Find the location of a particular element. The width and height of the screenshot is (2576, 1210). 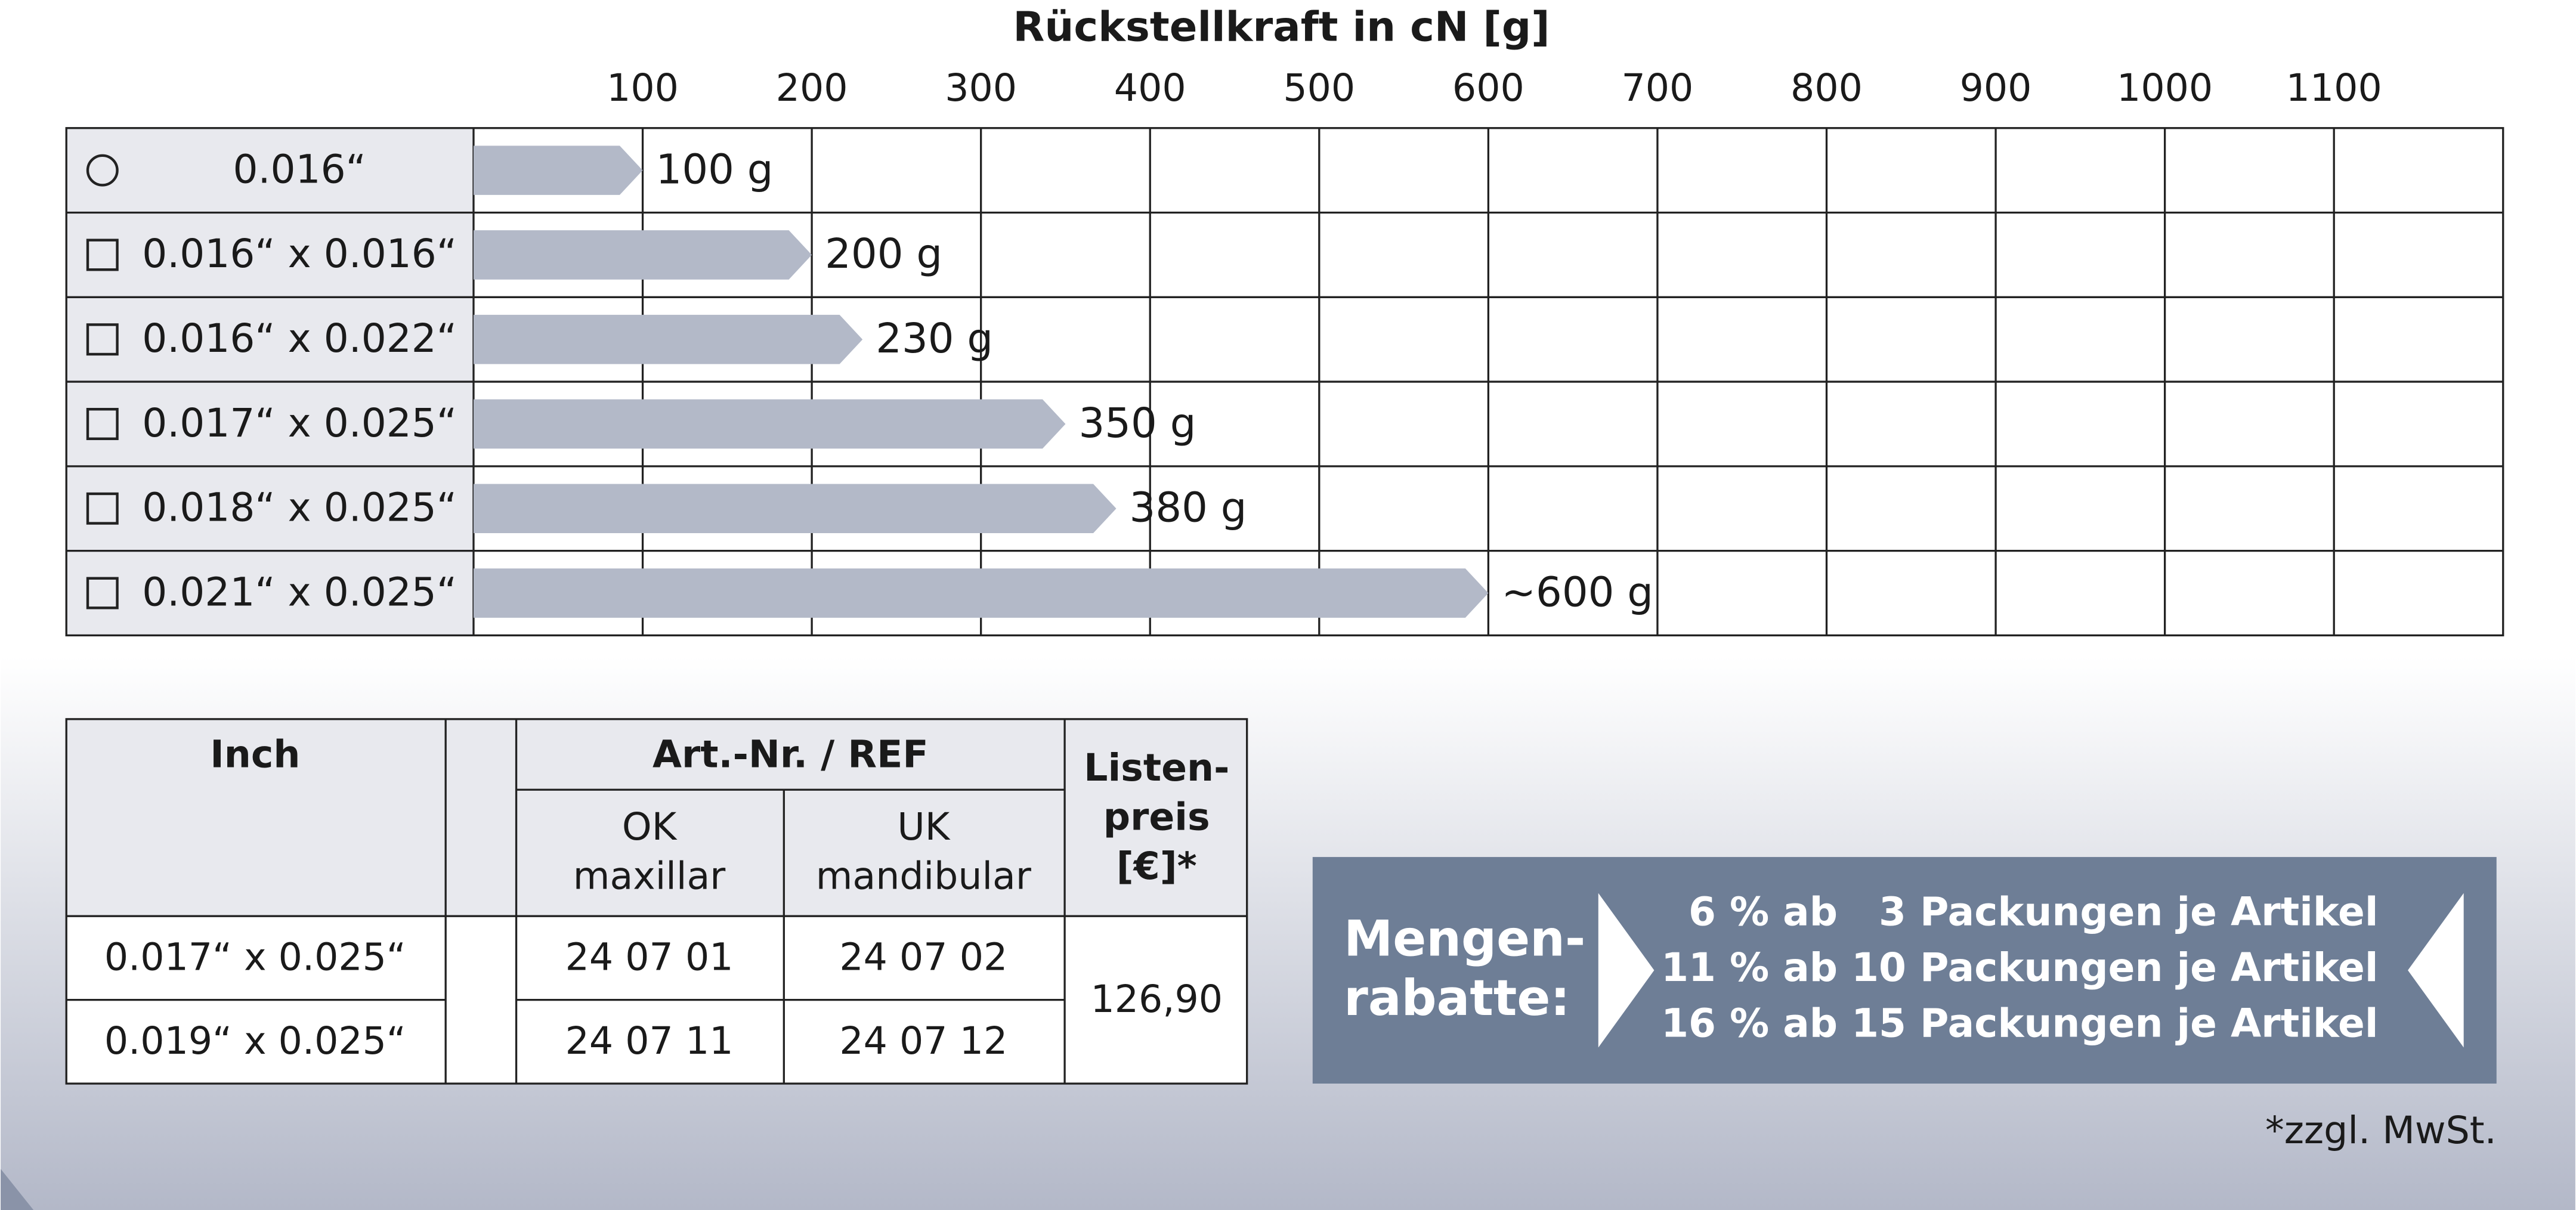

arrow-right is located at coordinates (1626, 971).